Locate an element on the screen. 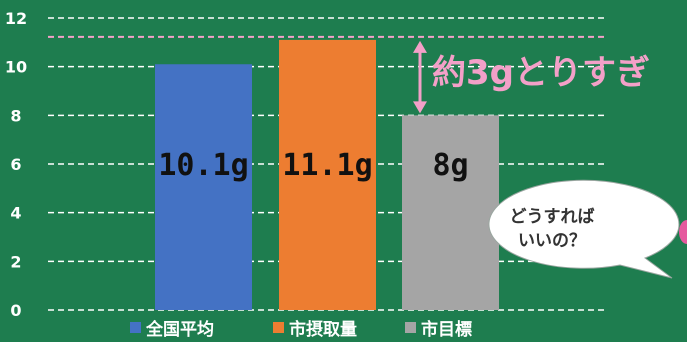  excess-arrow is located at coordinates (420, 77).